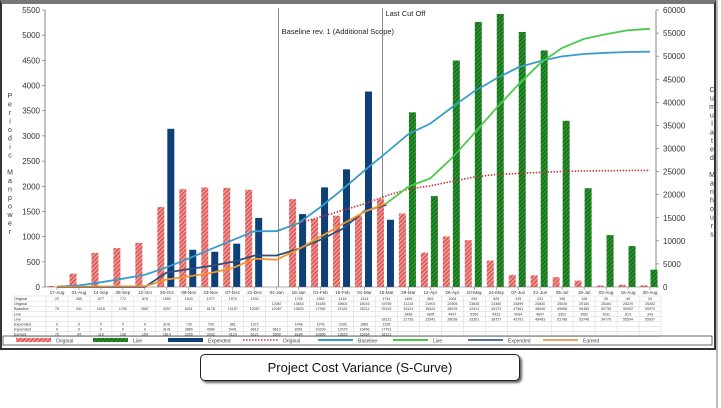 Image resolution: width=721 pixels, height=408 pixels. What do you see at coordinates (463, 200) in the screenshot?
I see `line-original-cumulative` at bounding box center [463, 200].